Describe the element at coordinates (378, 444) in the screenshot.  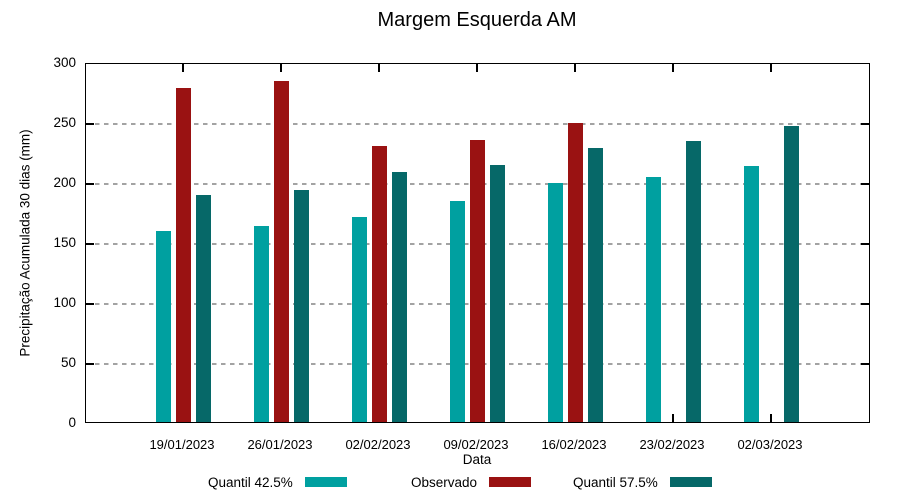
I see `x-tick-label: 02/02/2023` at that location.